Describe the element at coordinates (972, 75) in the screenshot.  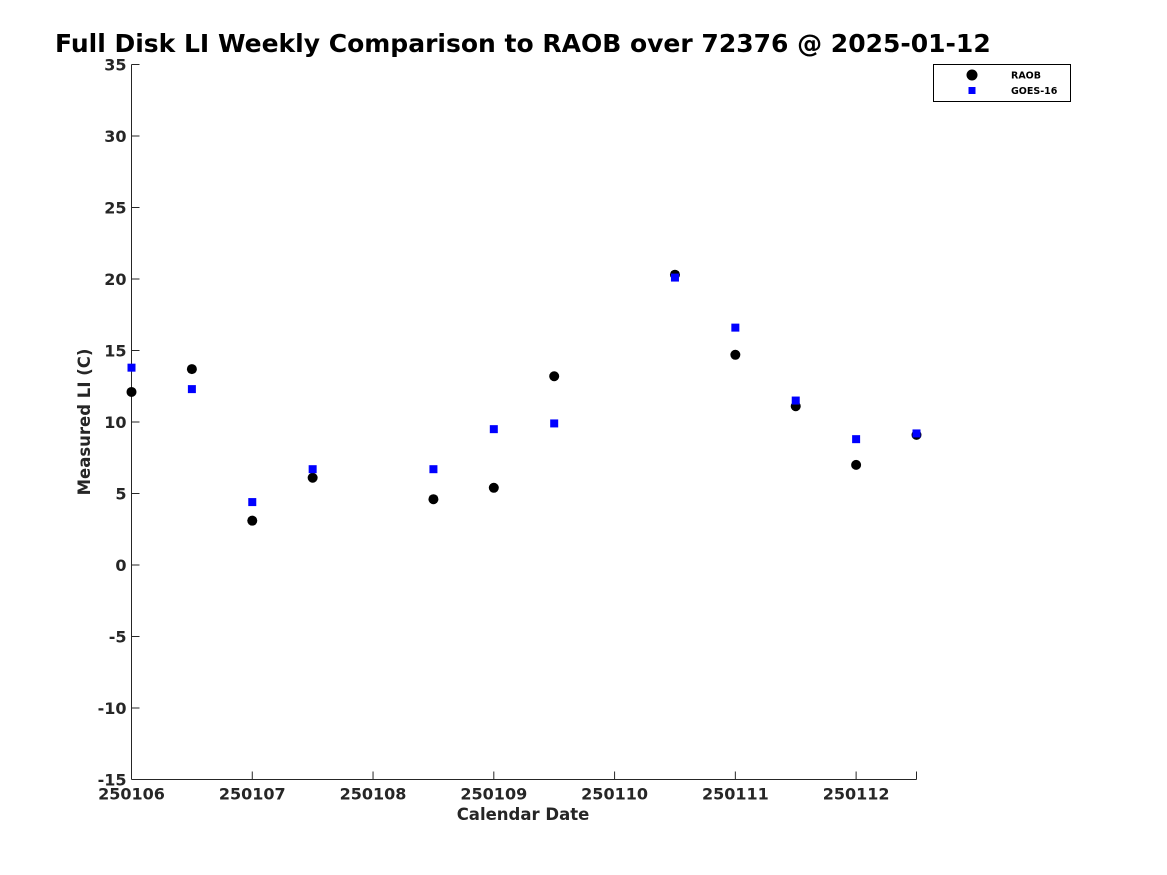
I see `legend-marker-raob` at that location.